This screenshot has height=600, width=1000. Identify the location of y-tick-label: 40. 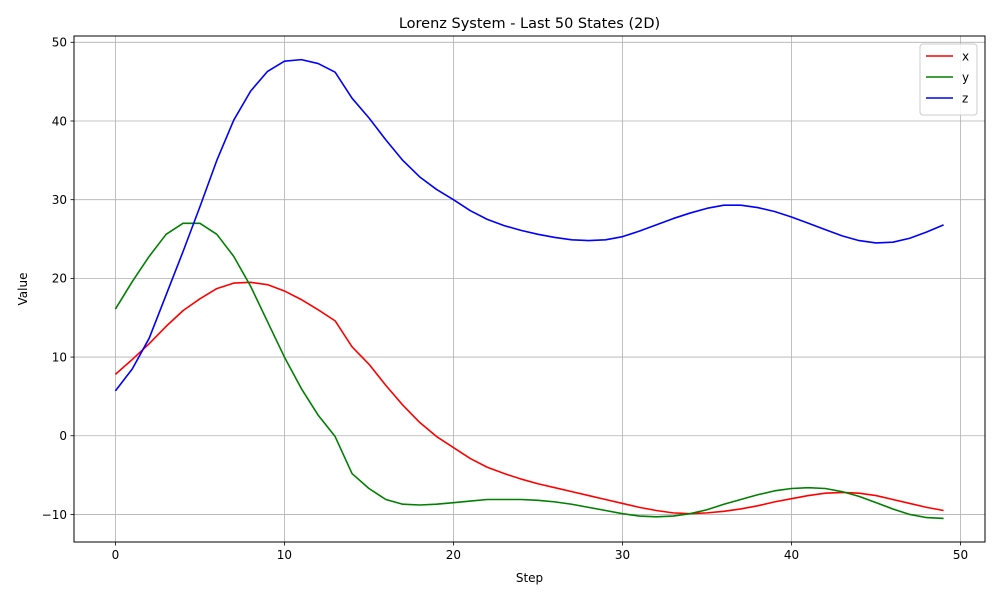
(59, 121).